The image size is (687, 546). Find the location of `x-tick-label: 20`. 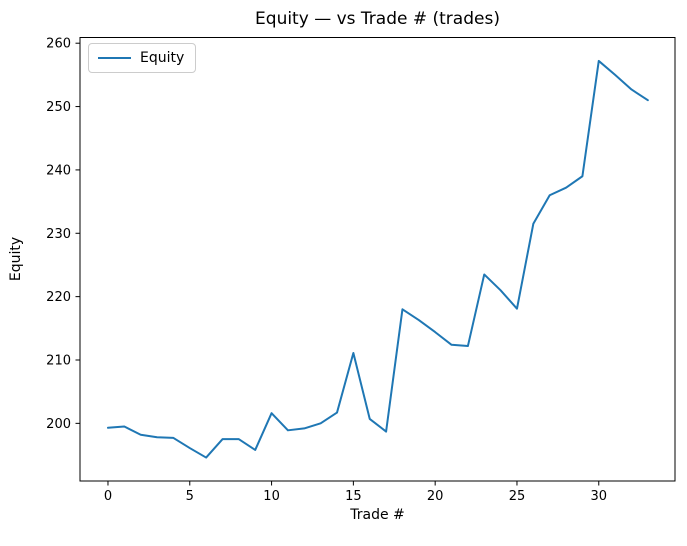

x-tick-label: 20 is located at coordinates (435, 496).